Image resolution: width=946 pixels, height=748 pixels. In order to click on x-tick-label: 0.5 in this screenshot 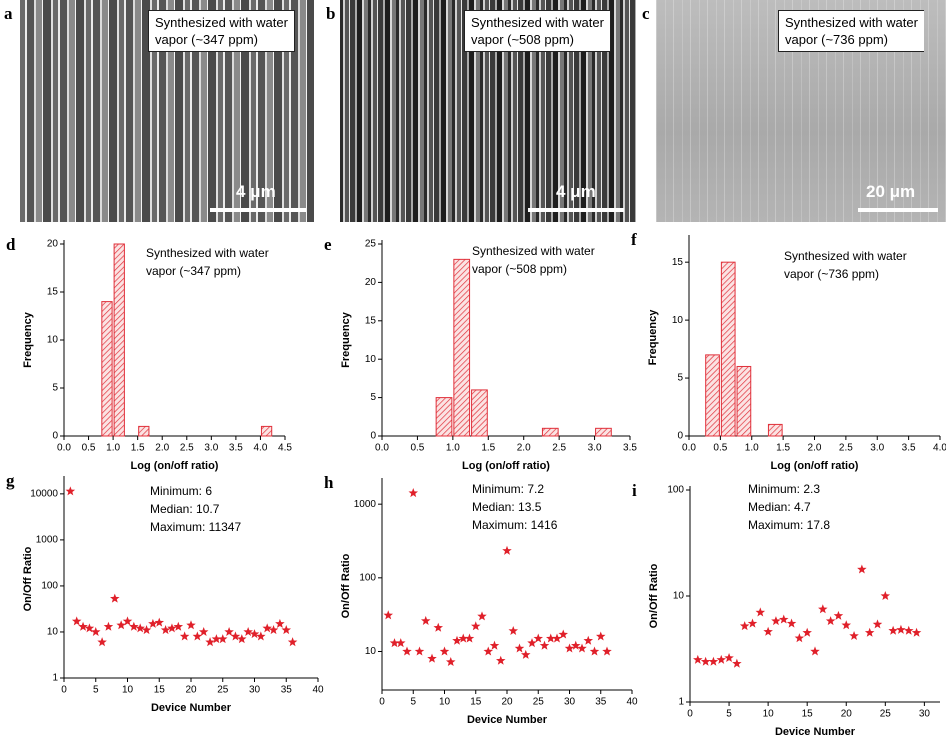, I will do `click(720, 448)`.